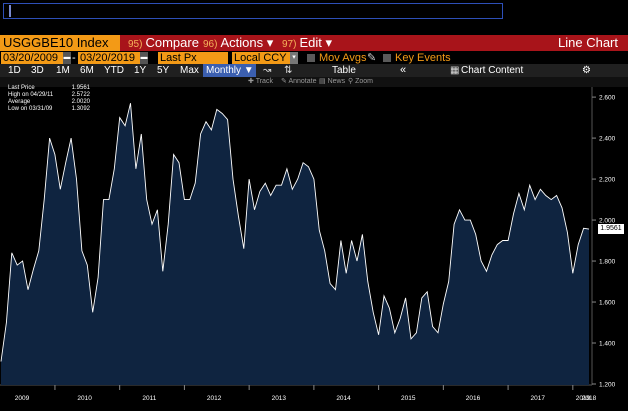  I want to click on frequency-selector: Monthly ▼, so click(229, 70).